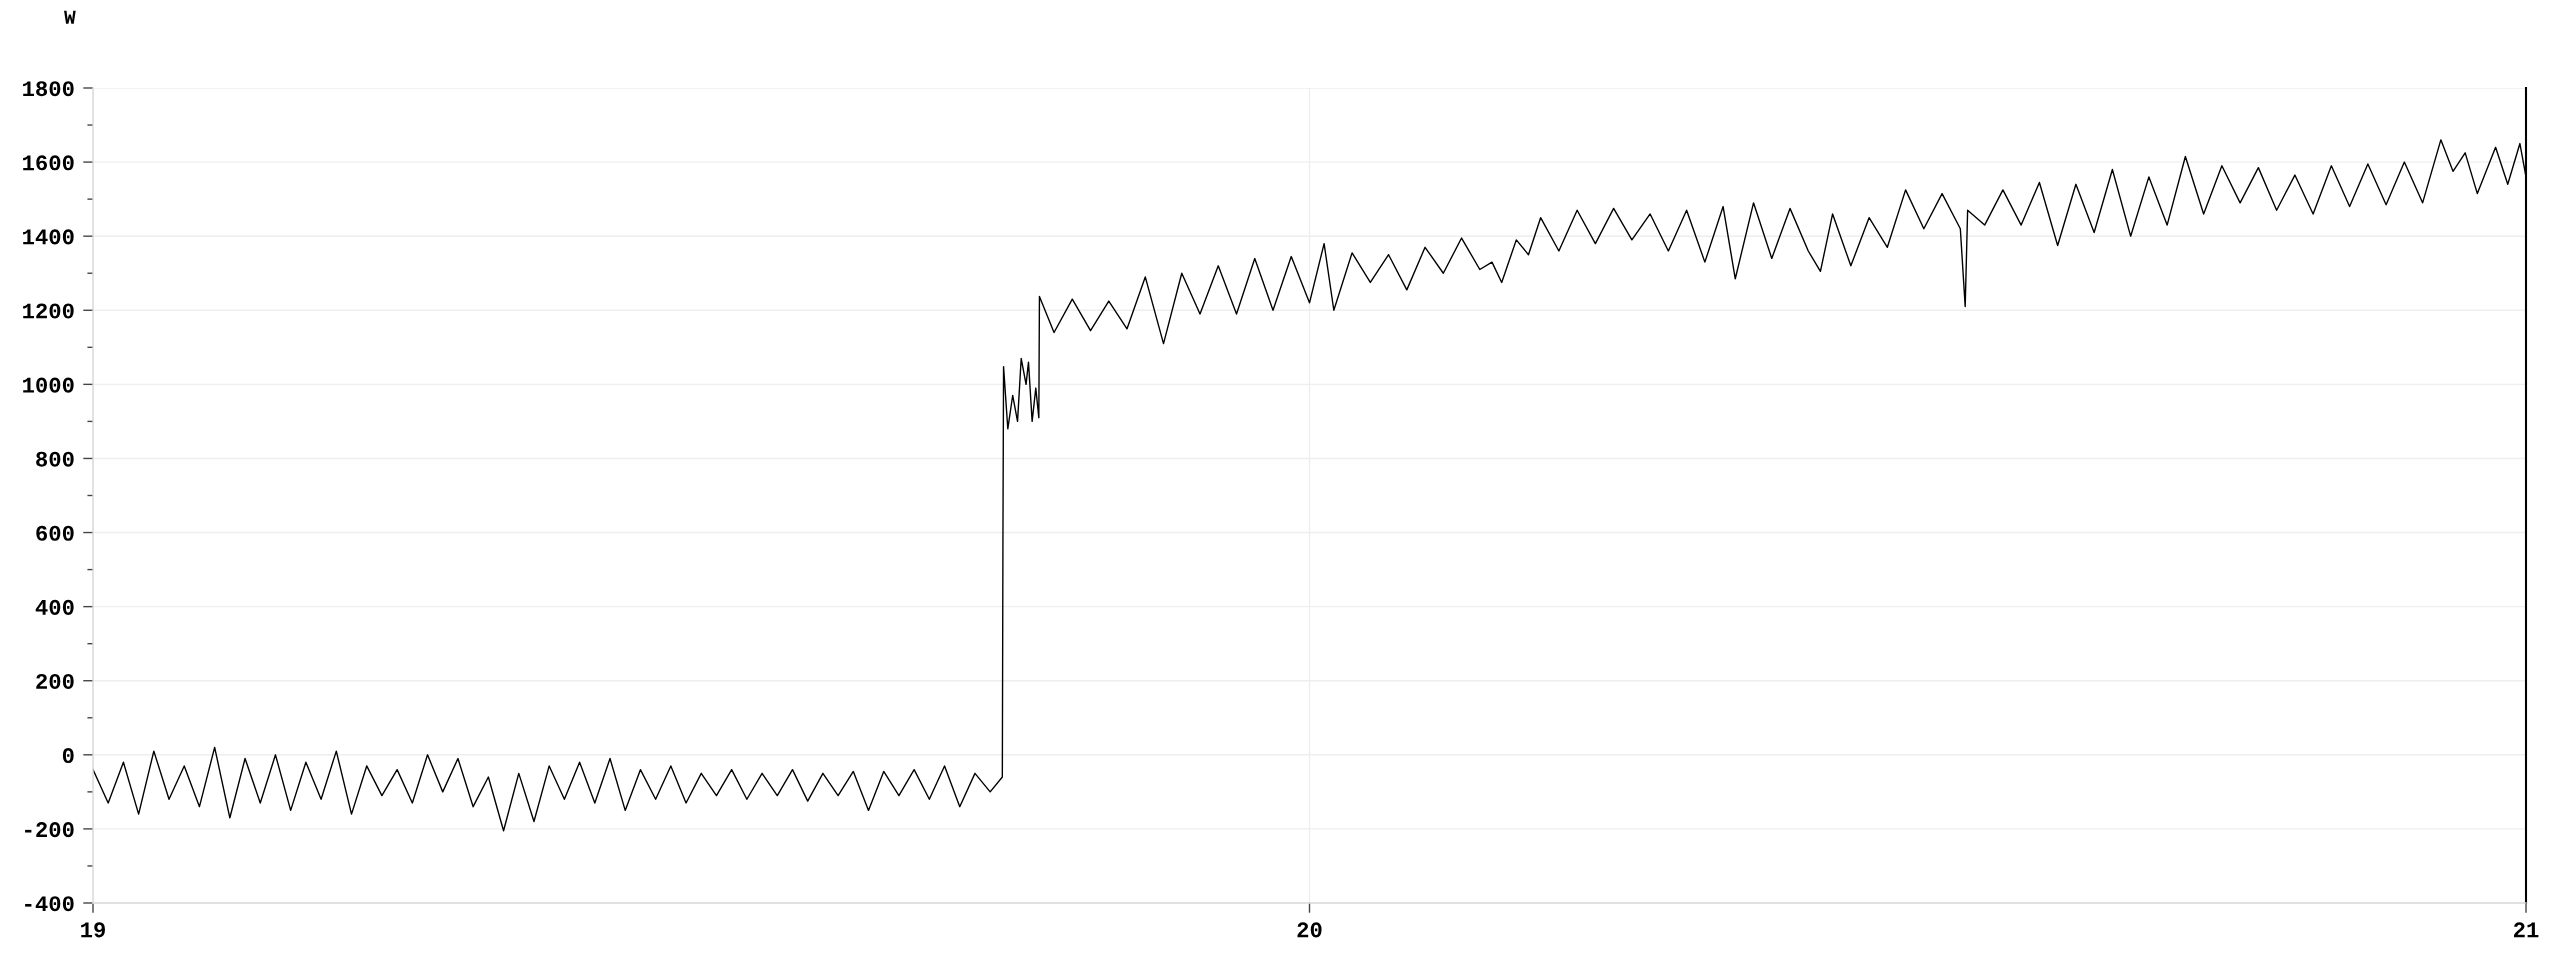  I want to click on y-tick-label: 1800, so click(48, 89).